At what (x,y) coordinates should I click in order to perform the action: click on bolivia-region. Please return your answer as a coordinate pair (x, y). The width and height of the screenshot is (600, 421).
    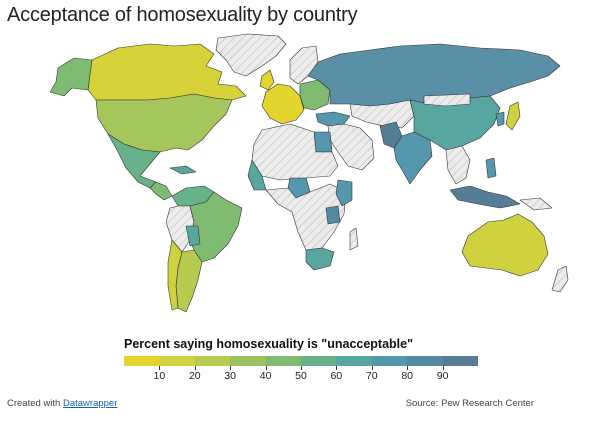
    Looking at the image, I should click on (193, 236).